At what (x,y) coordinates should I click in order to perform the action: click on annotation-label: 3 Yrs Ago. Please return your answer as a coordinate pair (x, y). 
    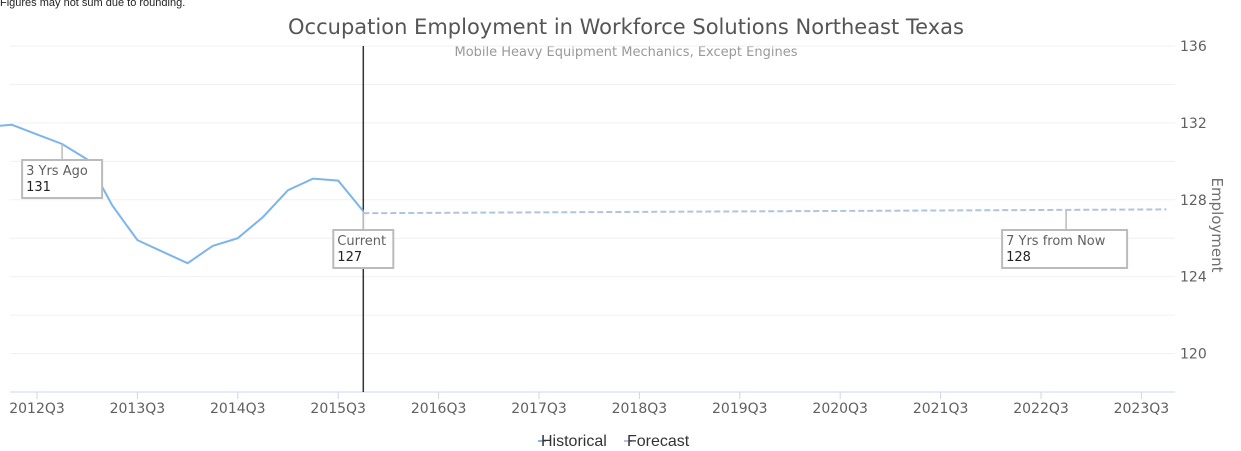
    Looking at the image, I should click on (57, 171).